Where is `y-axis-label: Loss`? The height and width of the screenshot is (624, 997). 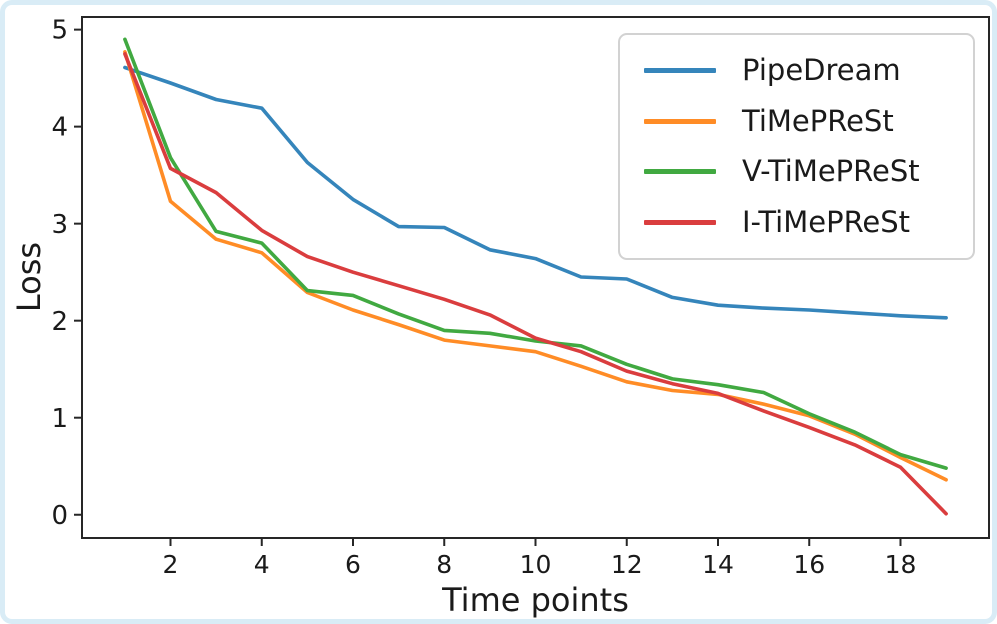 y-axis-label: Loss is located at coordinates (29, 277).